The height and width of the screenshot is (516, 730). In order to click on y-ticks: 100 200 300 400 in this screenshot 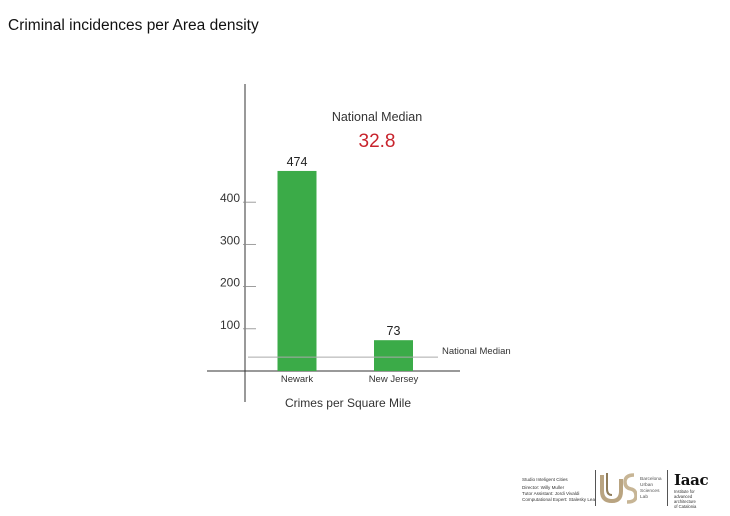, I will do `click(238, 261)`.